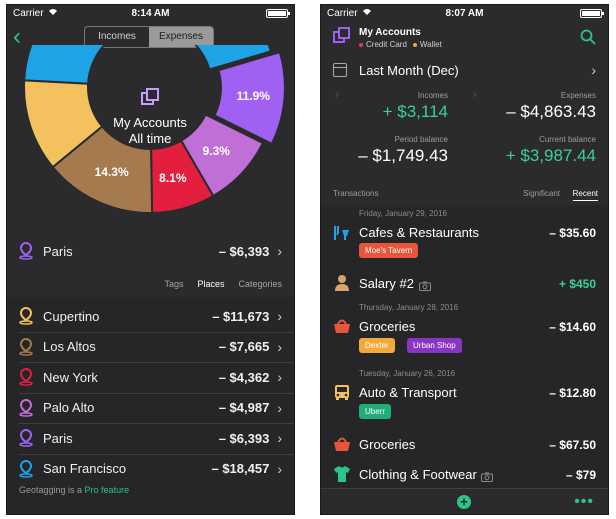  What do you see at coordinates (244, 346) in the screenshot?
I see `place-amount: – $7,665` at bounding box center [244, 346].